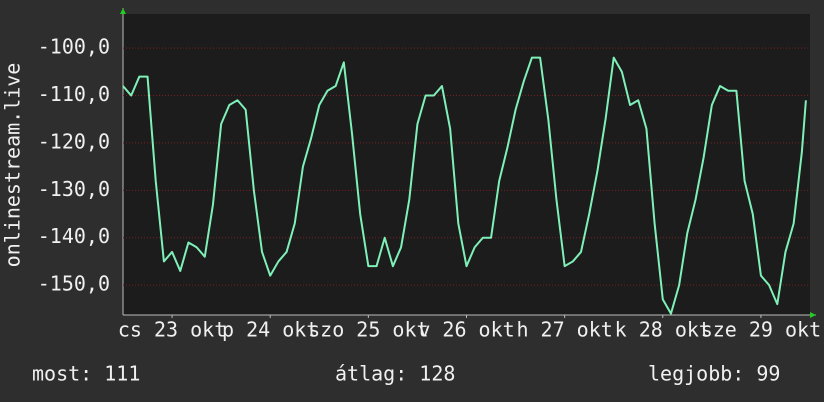 This screenshot has width=824, height=402. I want to click on y-tick-label: -130,0, so click(74, 189).